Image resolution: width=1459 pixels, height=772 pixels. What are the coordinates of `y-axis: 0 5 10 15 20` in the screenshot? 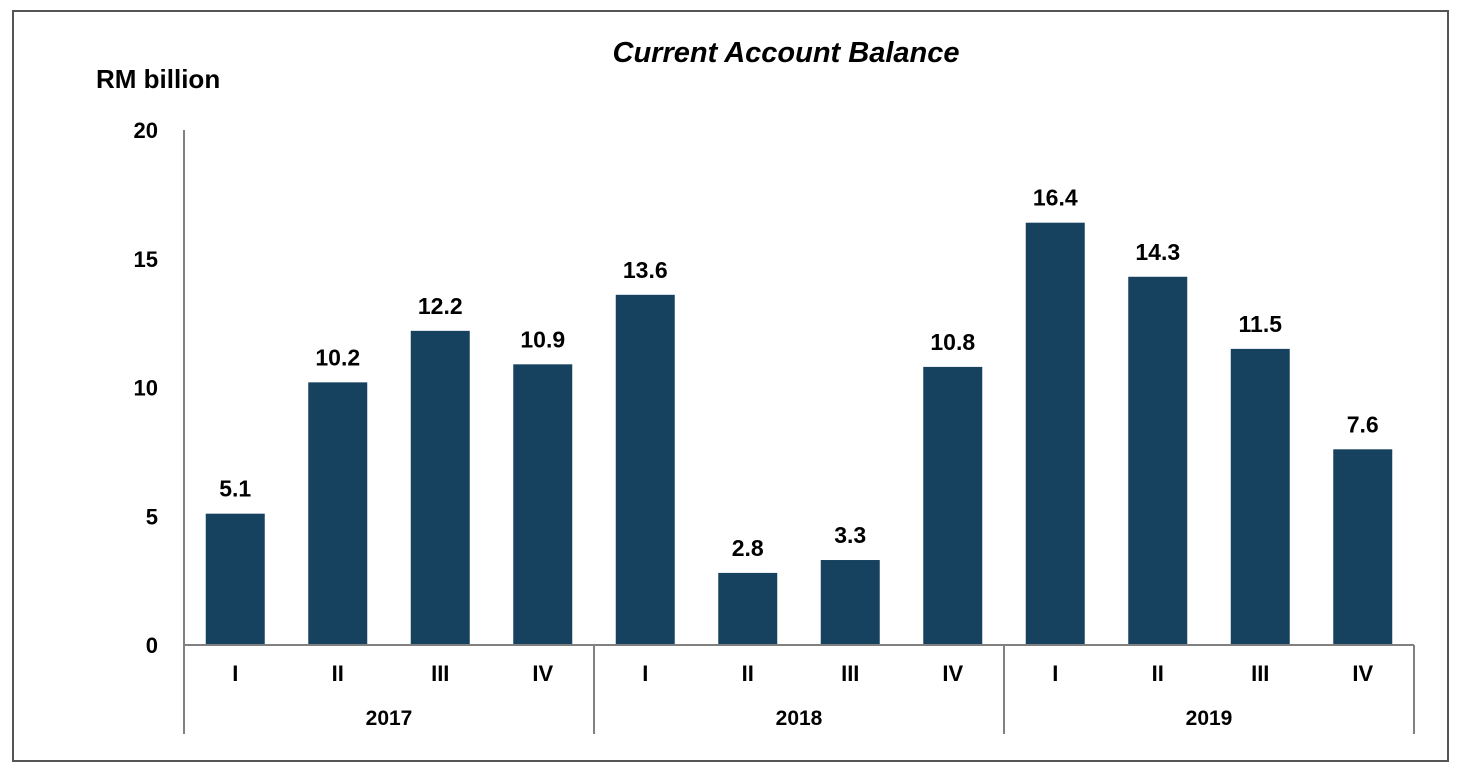 It's located at (159, 388).